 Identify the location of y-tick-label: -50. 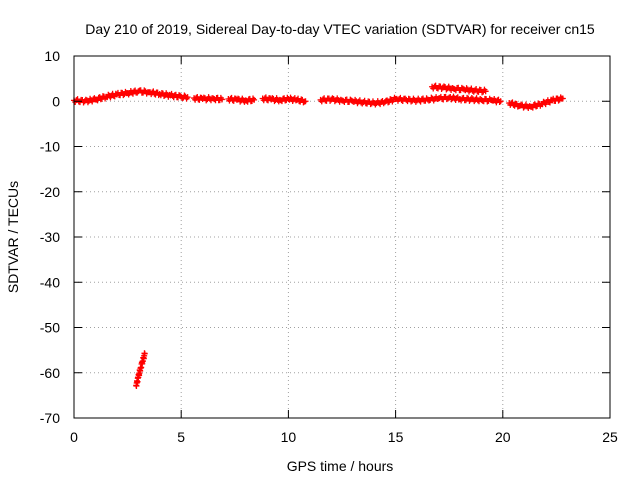
(50, 328).